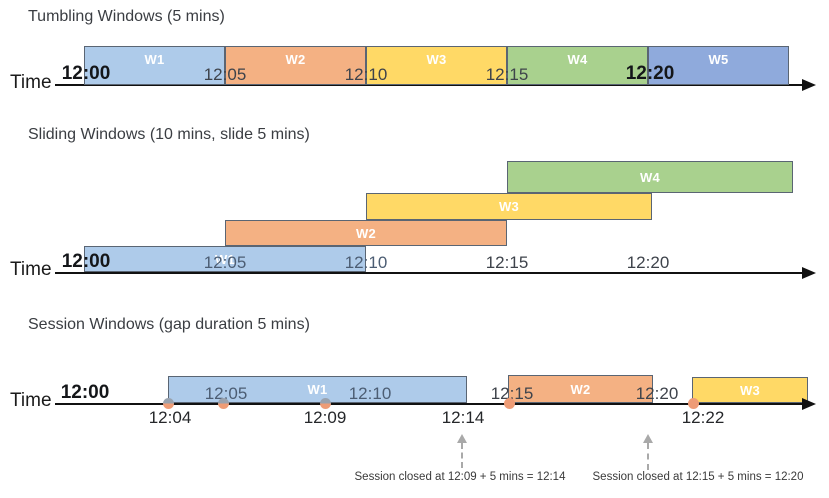 The height and width of the screenshot is (498, 829). What do you see at coordinates (809, 404) in the screenshot?
I see `session-axis-arrow-icon` at bounding box center [809, 404].